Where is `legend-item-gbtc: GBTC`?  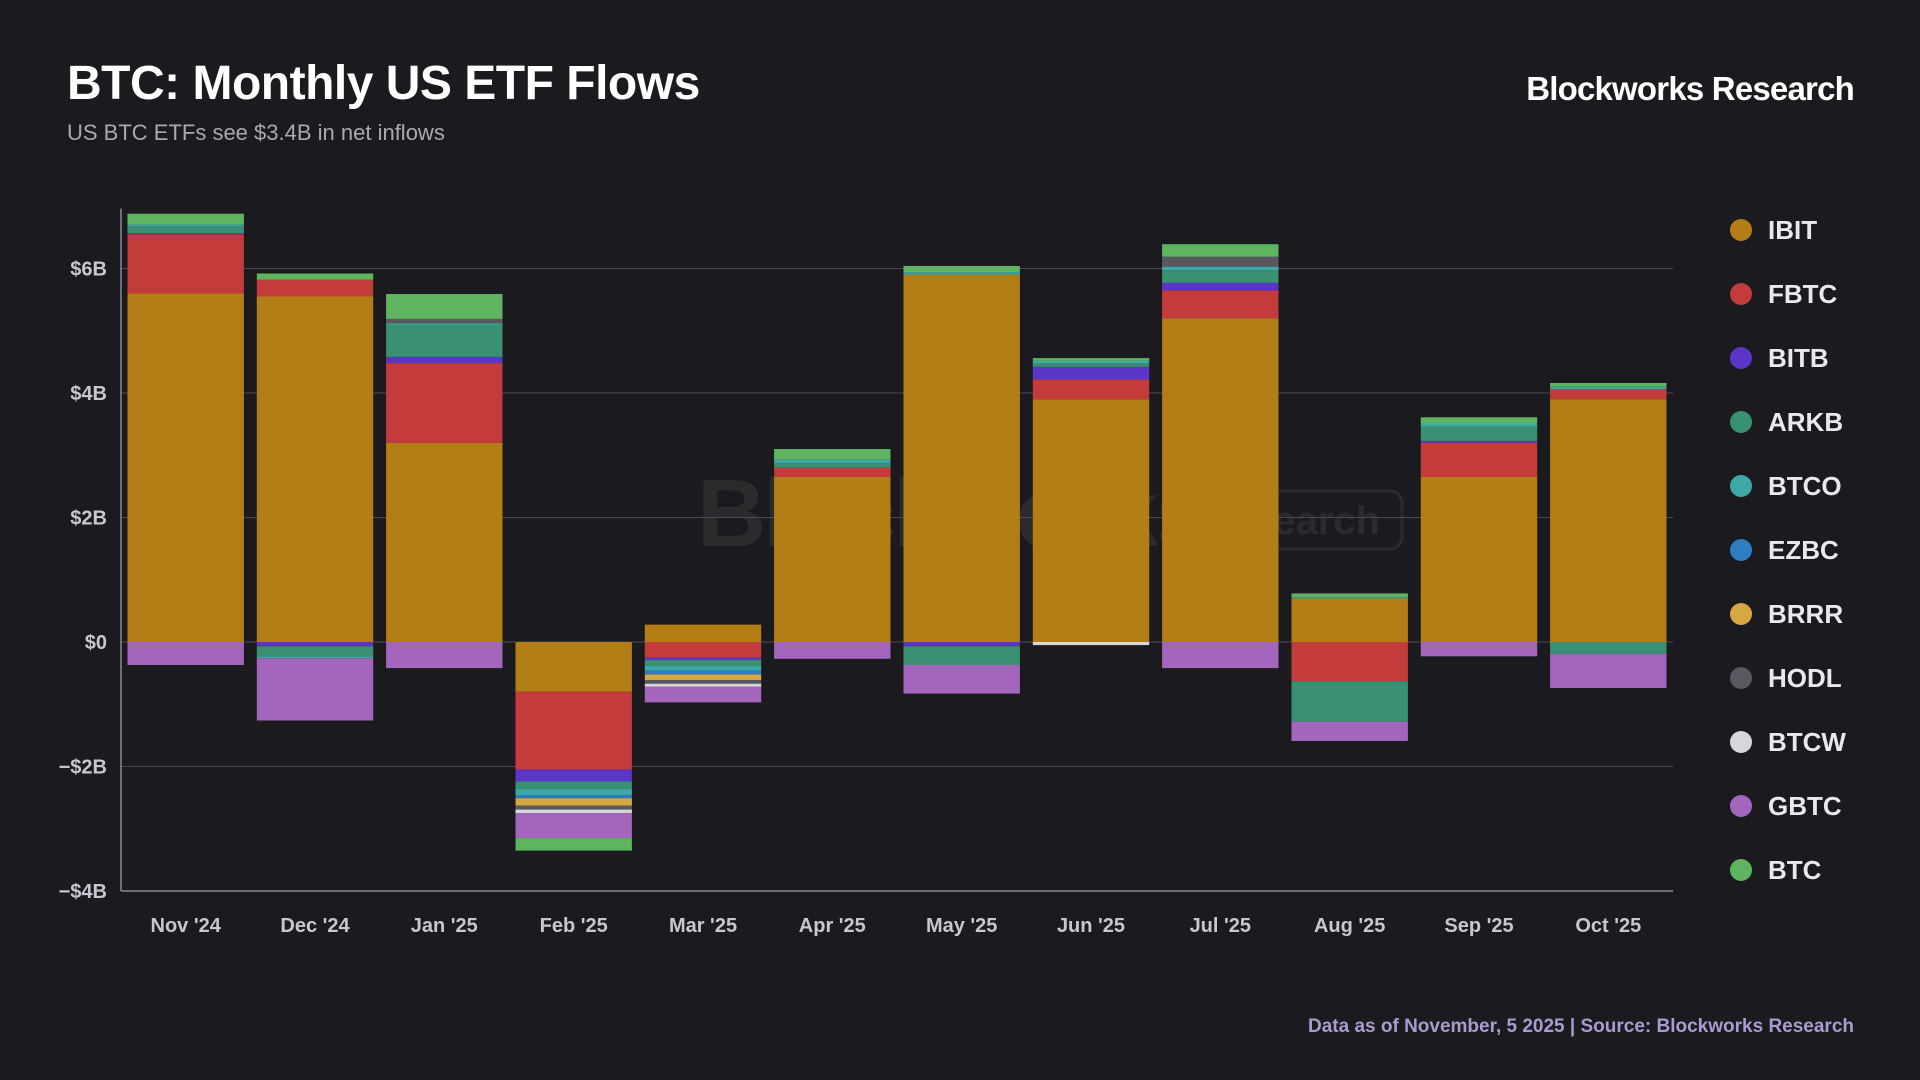 legend-item-gbtc: GBTC is located at coordinates (1786, 806).